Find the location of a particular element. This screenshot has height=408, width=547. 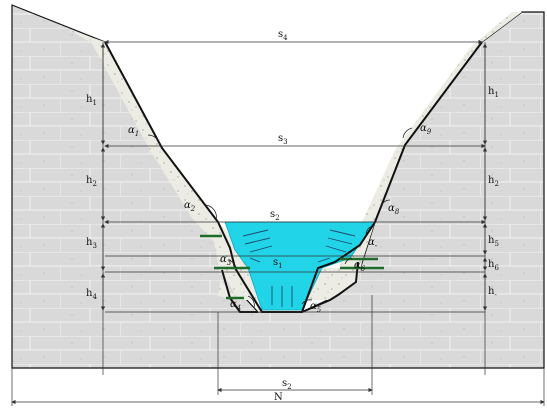

angle-label-6: α6 is located at coordinates (360, 266).